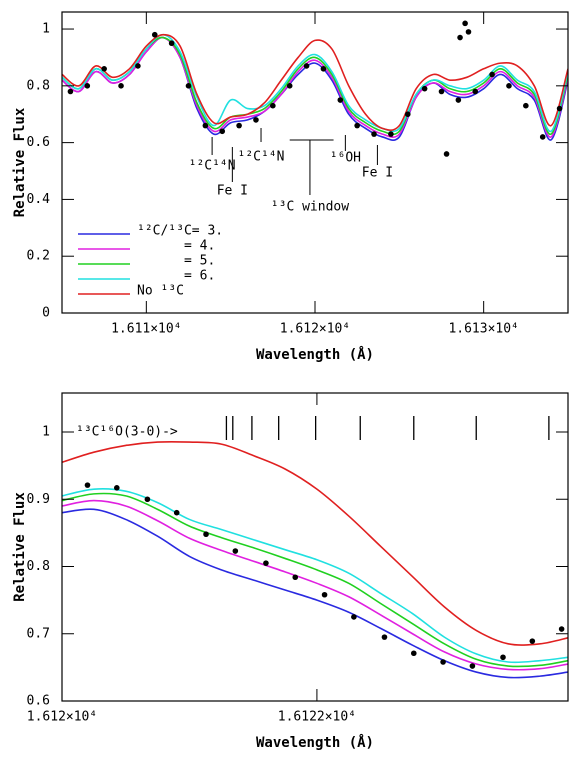 The image size is (569, 757). I want to click on x-tick-label: 1.613×10⁴, so click(483, 329).